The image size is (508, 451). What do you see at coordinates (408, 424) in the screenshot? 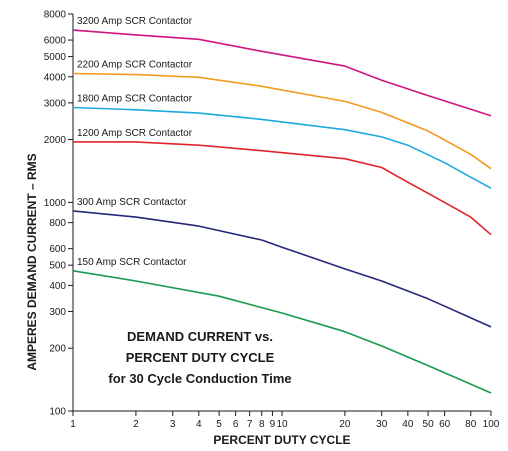
I see `x-tick-label: 40` at bounding box center [408, 424].